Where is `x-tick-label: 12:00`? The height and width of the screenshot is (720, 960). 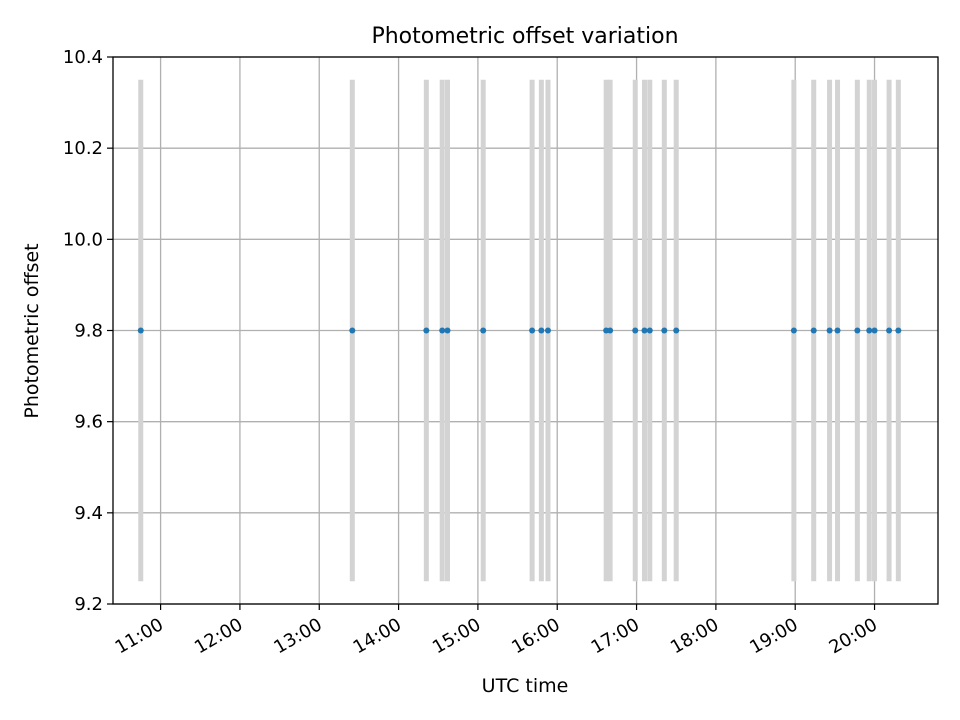 x-tick-label: 12:00 is located at coordinates (218, 636).